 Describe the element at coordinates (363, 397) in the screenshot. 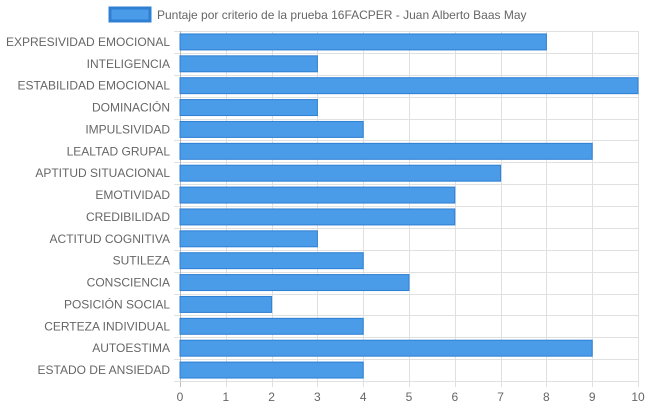

I see `x-tick-label: 4` at that location.